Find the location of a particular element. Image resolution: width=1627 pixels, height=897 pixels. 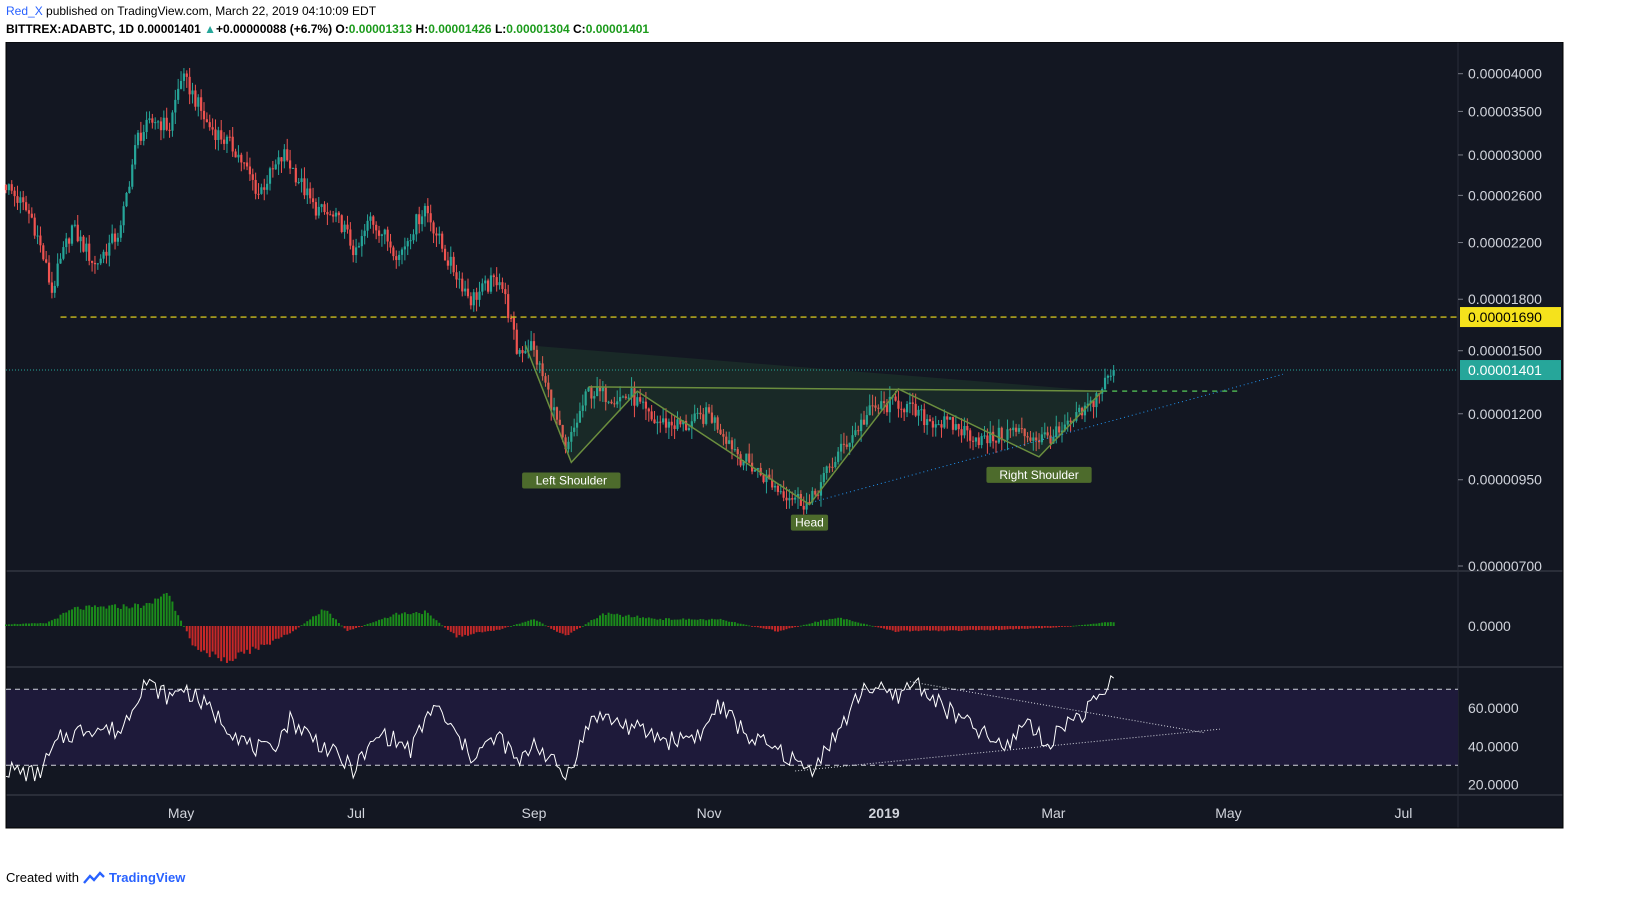

time-tick-label: May is located at coordinates (1228, 813).